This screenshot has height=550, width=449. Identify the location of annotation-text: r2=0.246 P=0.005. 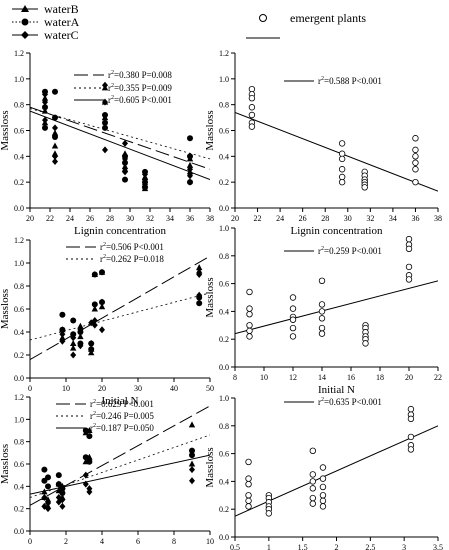
(122, 416).